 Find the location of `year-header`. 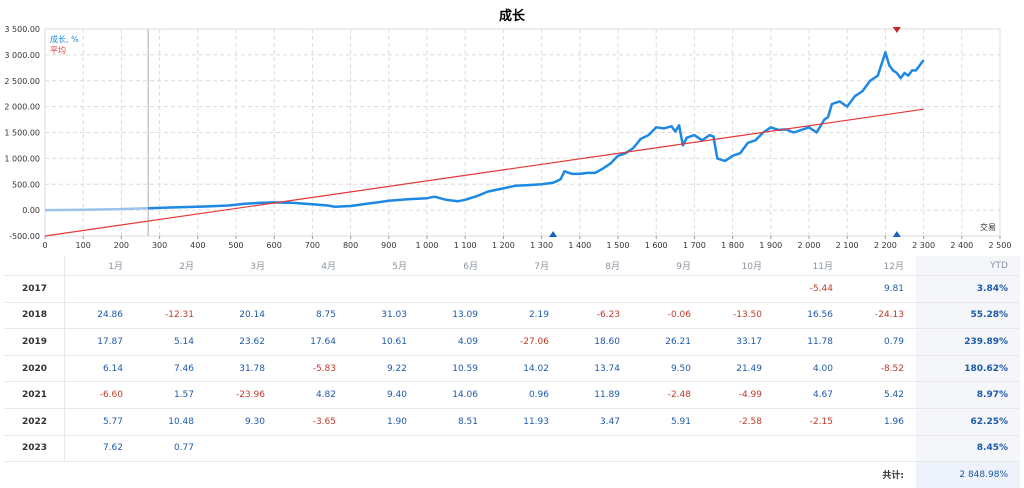

year-header is located at coordinates (34, 266).